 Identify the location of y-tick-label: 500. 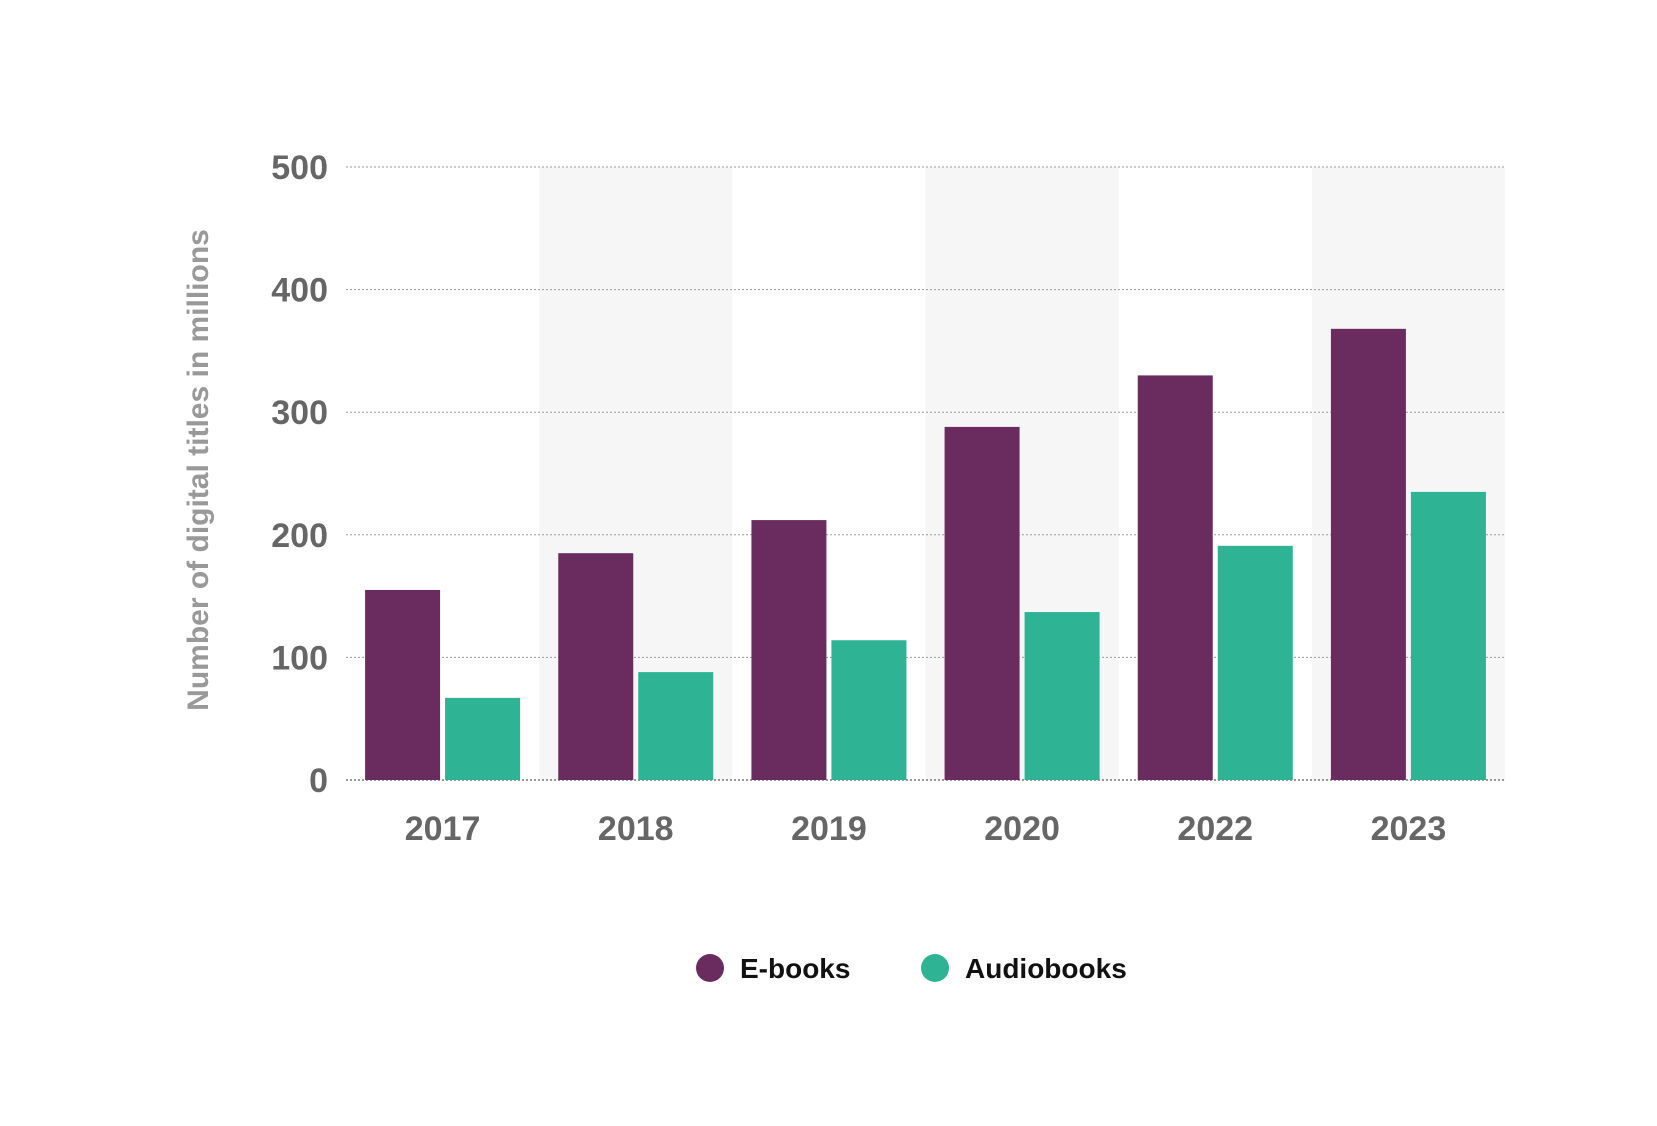
(299, 168).